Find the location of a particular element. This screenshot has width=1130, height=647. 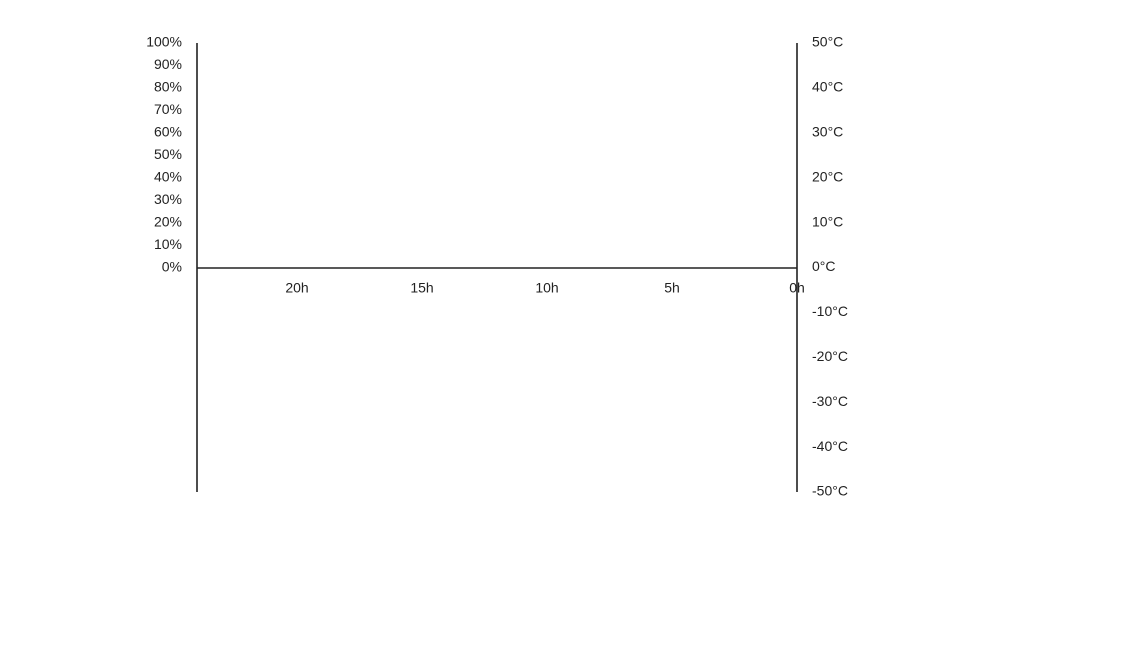

x-axis-tick-labels: 20h 15h 10h 5h 0h is located at coordinates (544, 288).